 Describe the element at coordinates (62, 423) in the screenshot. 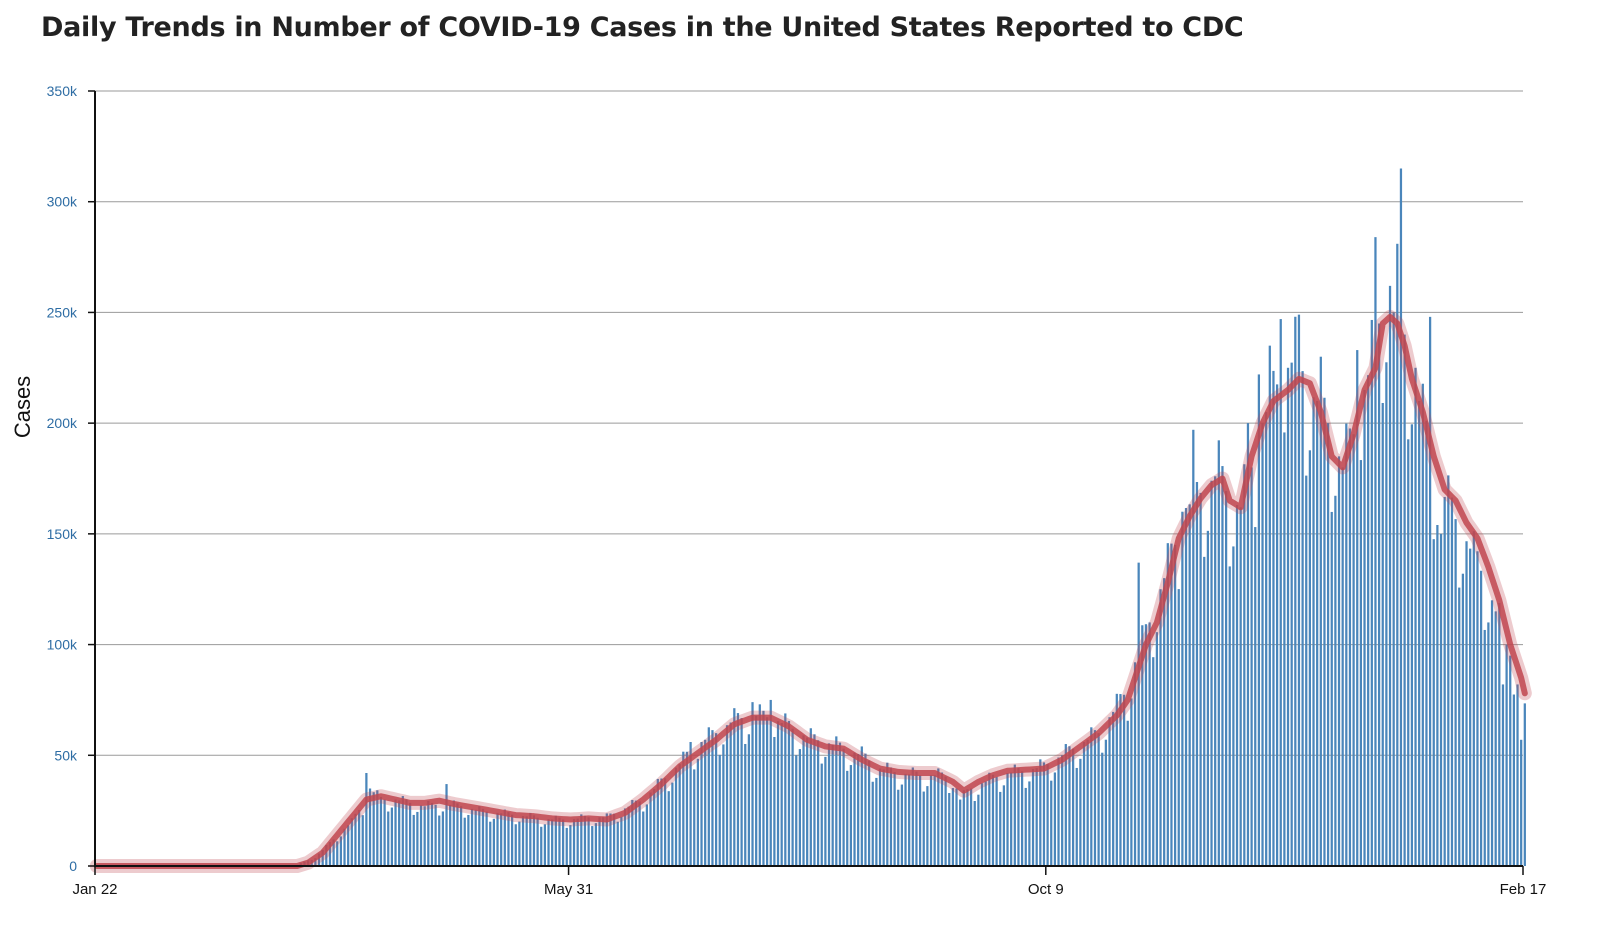

I see `y-tick-label: 200k` at that location.